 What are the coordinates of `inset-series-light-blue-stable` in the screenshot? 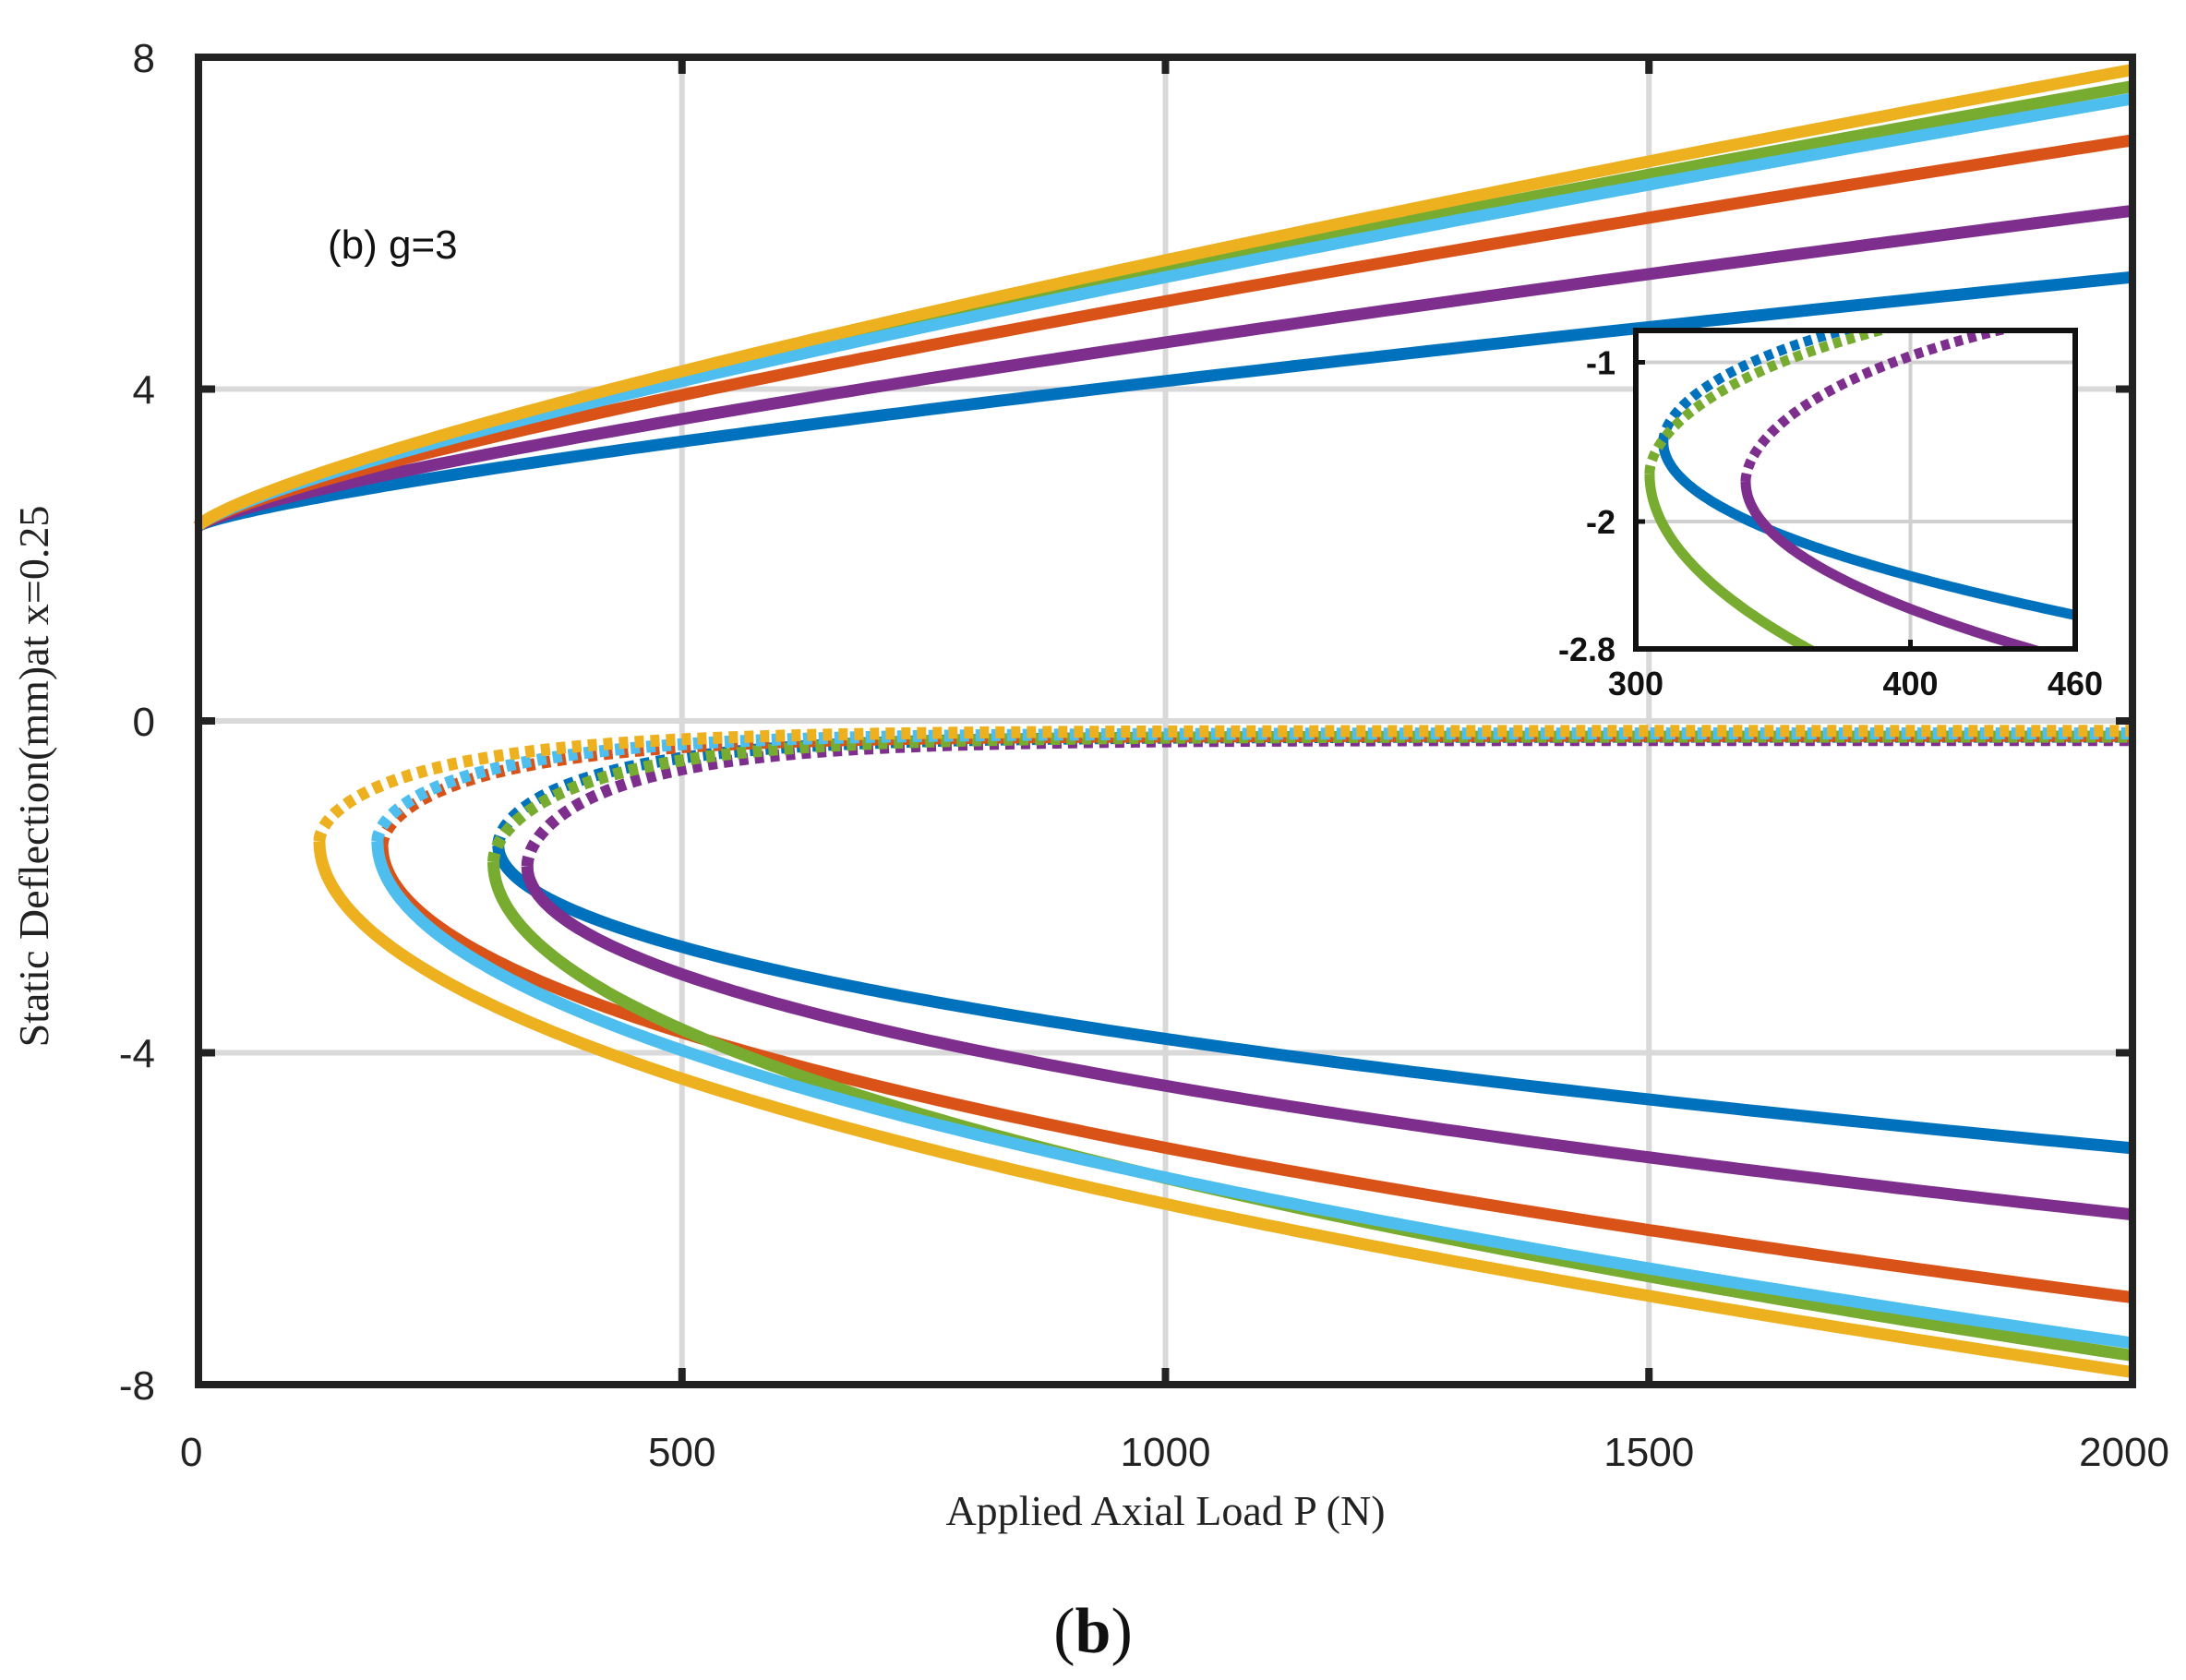 It's located at (1869, 746).